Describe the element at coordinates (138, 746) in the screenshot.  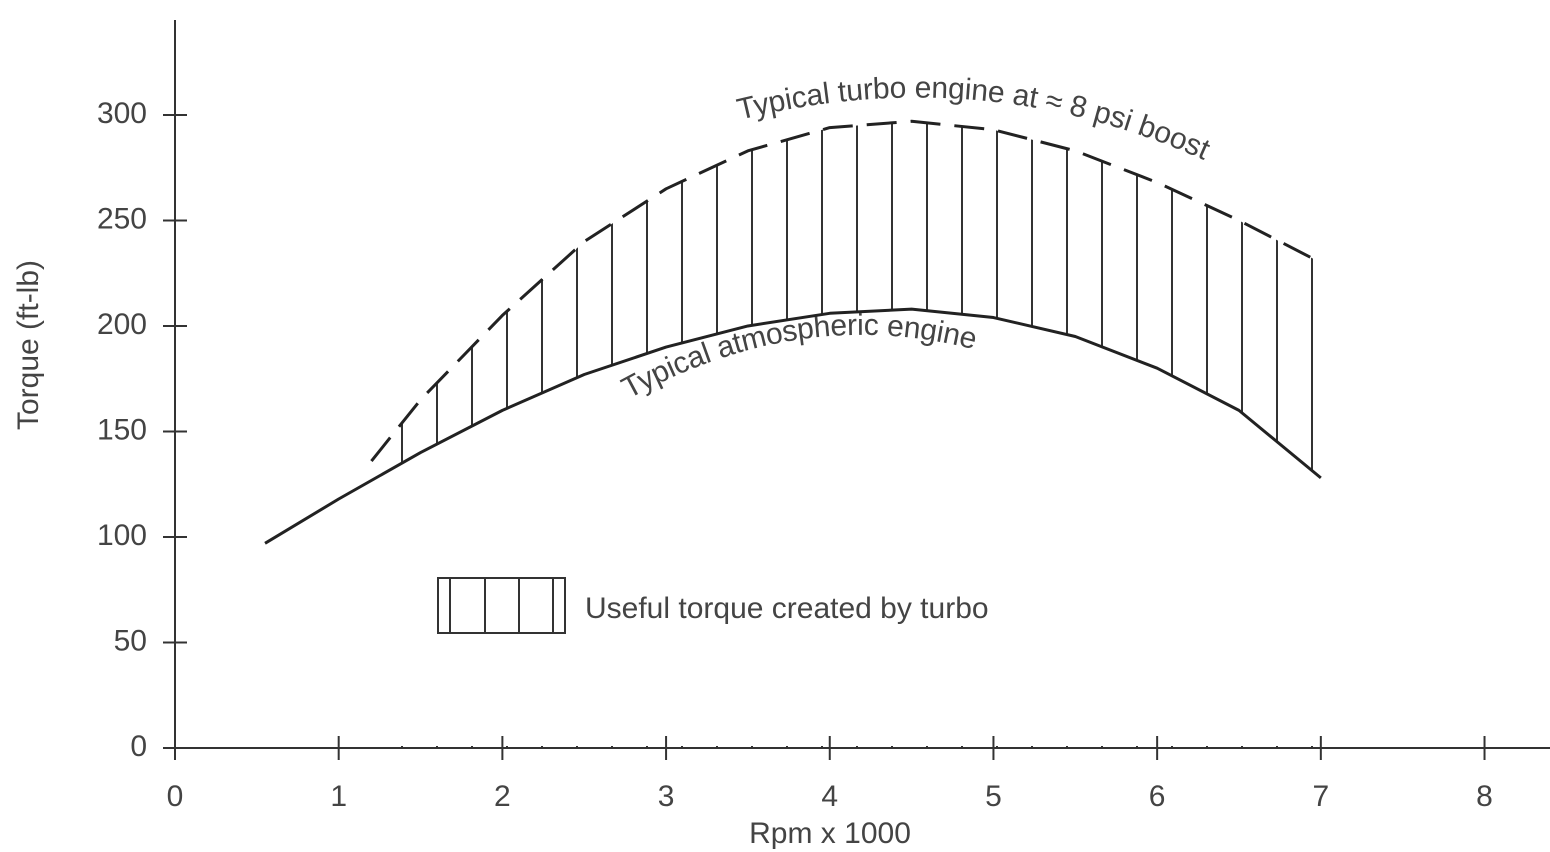
I see `y-tick-label: 0` at that location.